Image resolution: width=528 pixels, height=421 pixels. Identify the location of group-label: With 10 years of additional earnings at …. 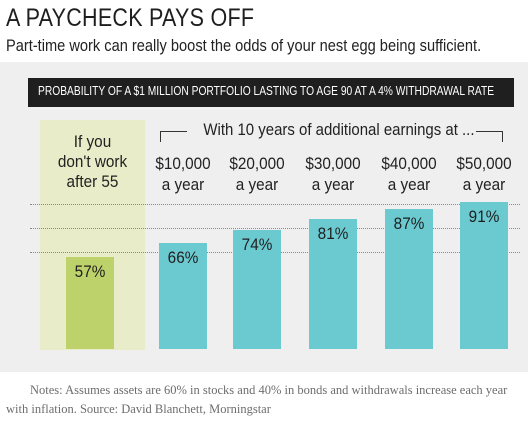
(339, 129).